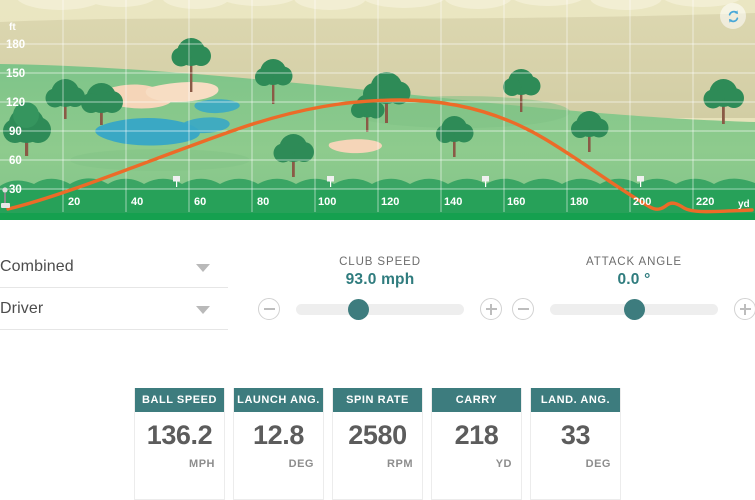 Image resolution: width=755 pixels, height=500 pixels. Describe the element at coordinates (377, 435) in the screenshot. I see `stat-card-value: 2580` at that location.